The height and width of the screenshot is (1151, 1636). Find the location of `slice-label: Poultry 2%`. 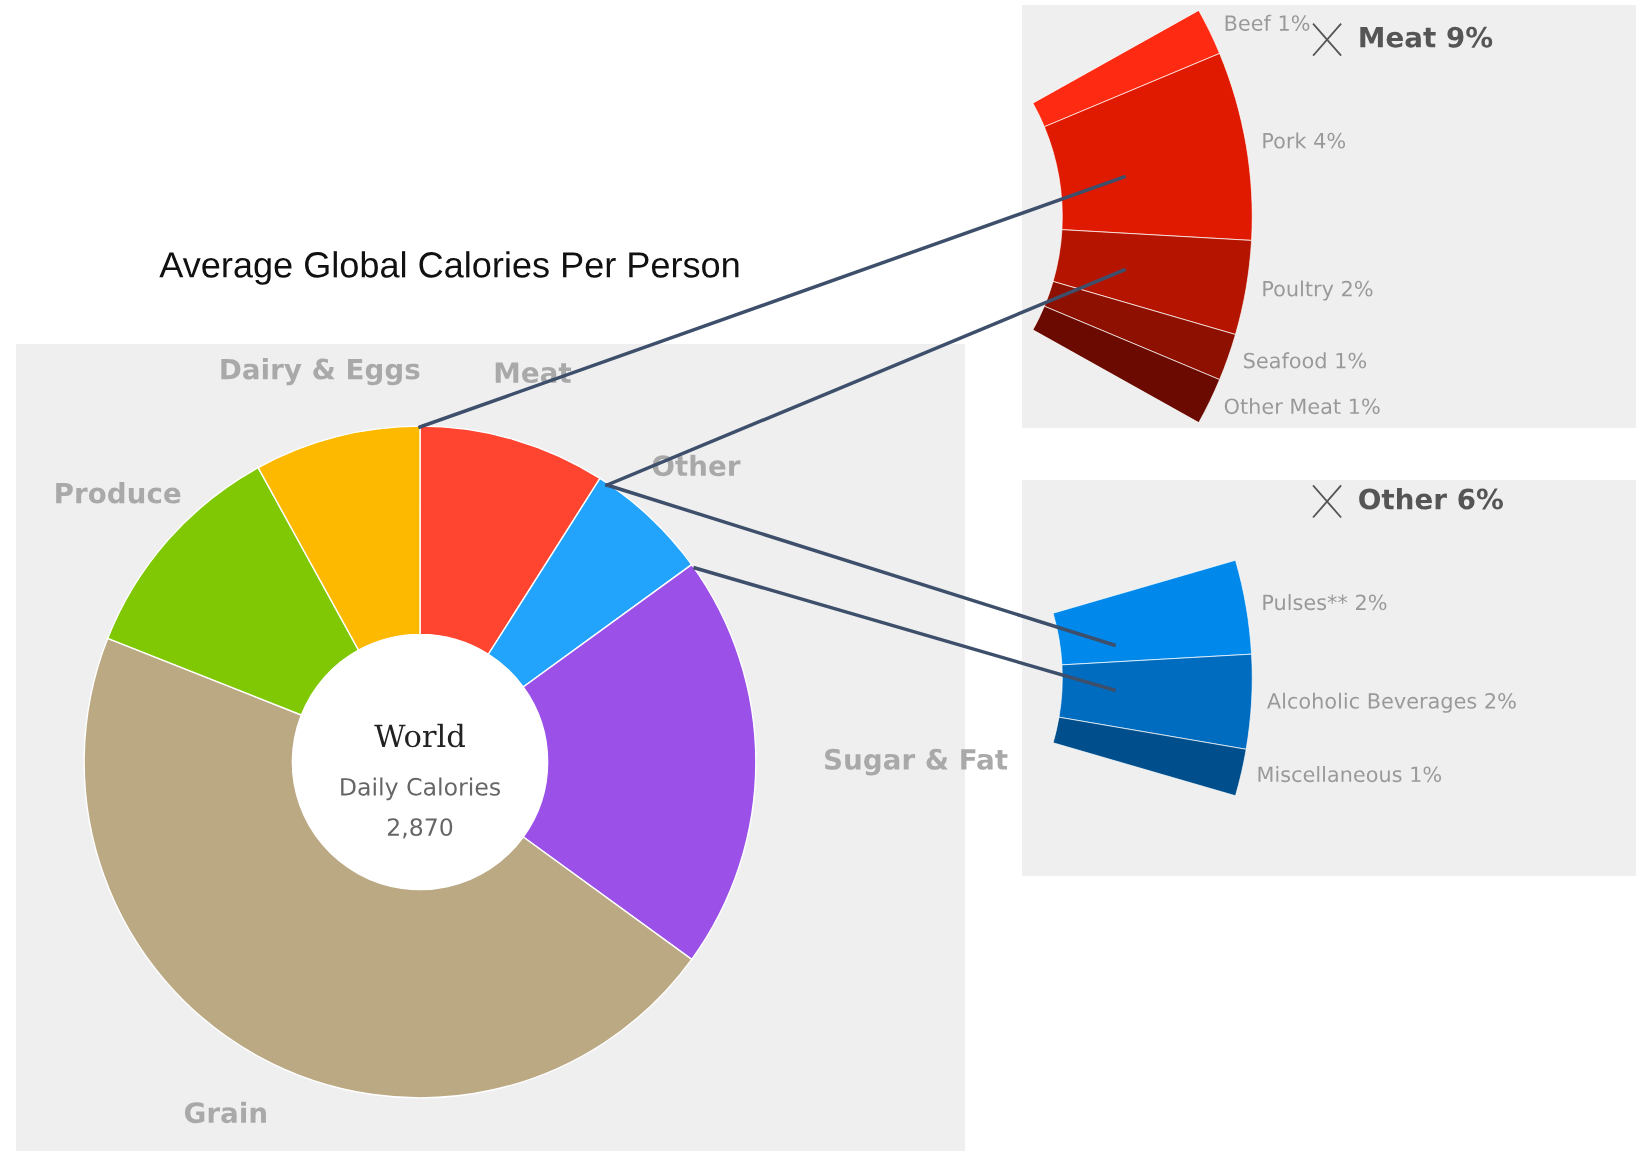

slice-label: Poultry 2% is located at coordinates (1318, 290).